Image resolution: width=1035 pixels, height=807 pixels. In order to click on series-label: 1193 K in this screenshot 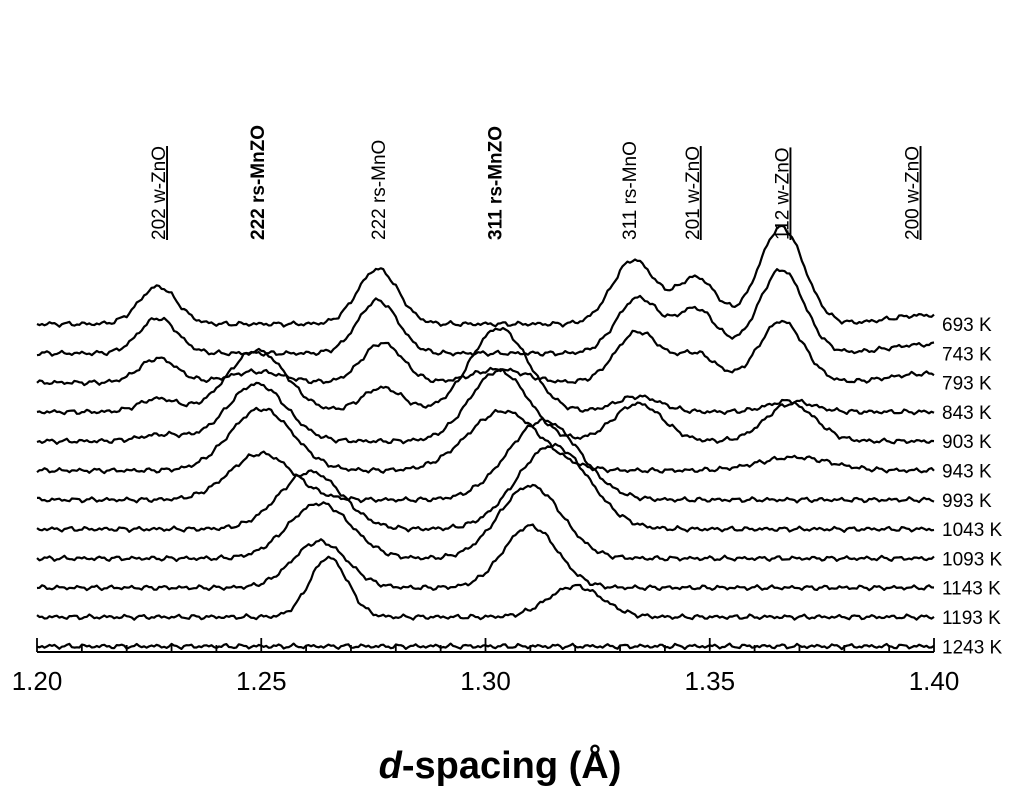, I will do `click(971, 618)`.